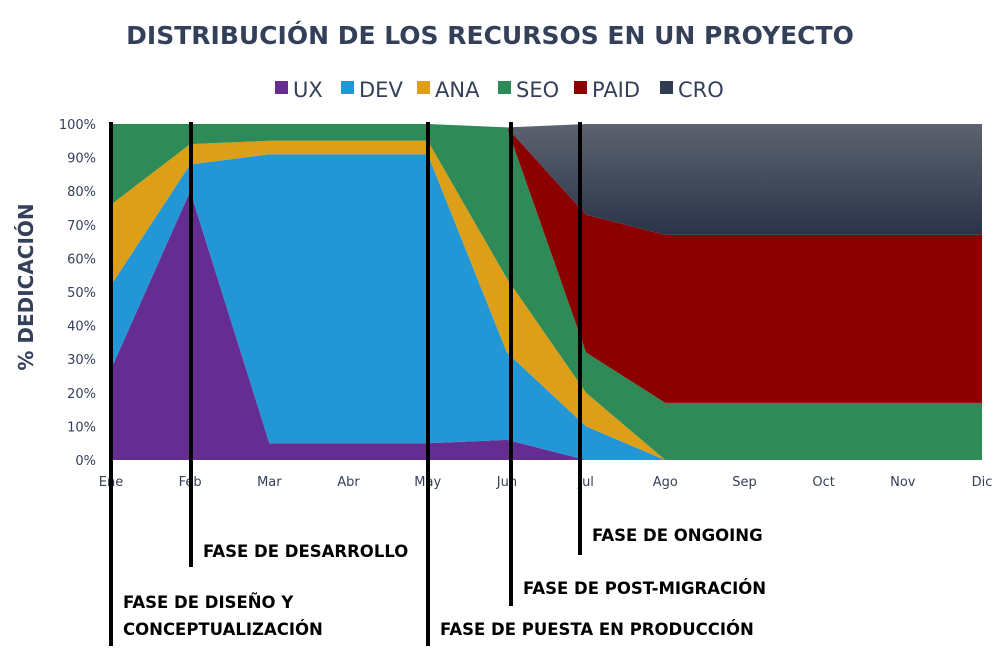  I want to click on legend-label-ux: UX, so click(308, 90).